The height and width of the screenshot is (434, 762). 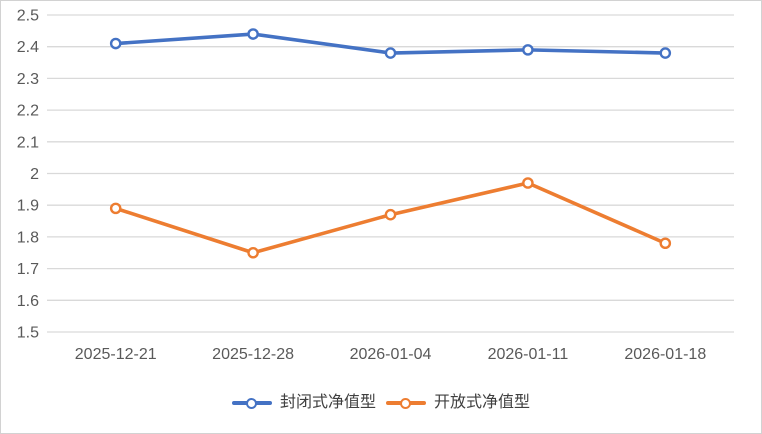 I want to click on y-axis-tick-label: 2.1, so click(x=28, y=142).